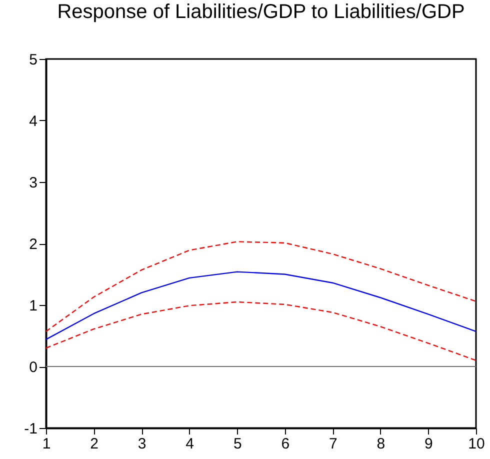  I want to click on x-tick-label: 4, so click(190, 444).